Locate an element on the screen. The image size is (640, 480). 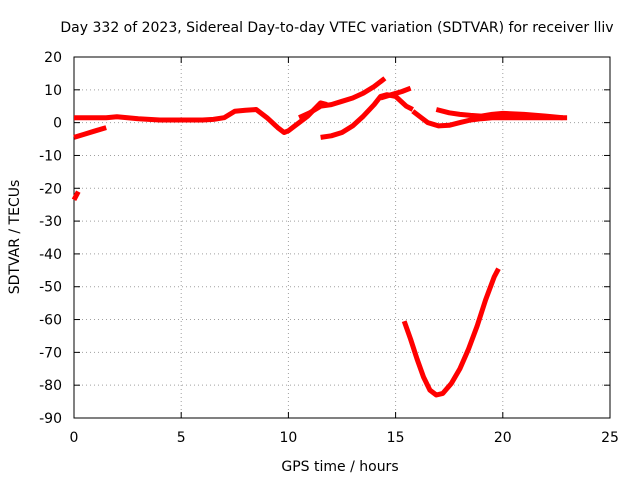
y-tick-label: -60 is located at coordinates (50, 321).